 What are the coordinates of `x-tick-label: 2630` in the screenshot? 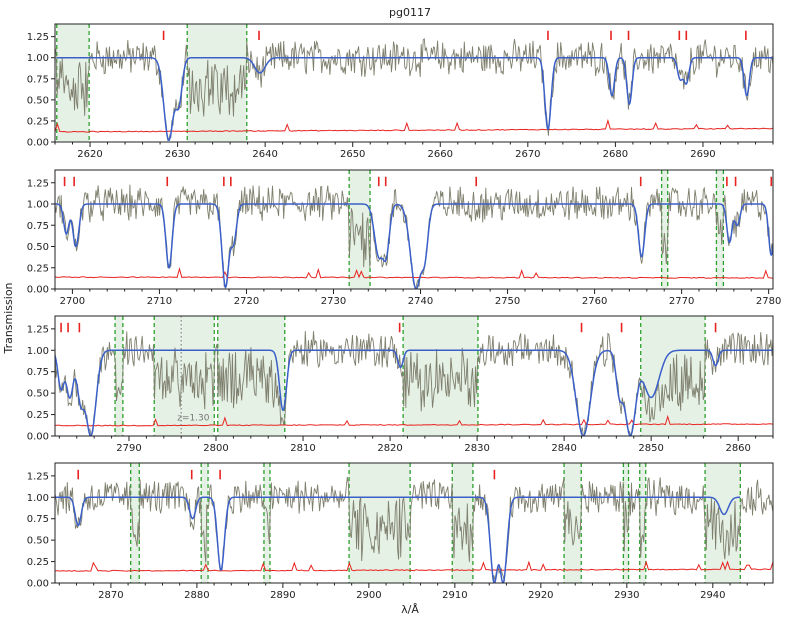 It's located at (177, 154).